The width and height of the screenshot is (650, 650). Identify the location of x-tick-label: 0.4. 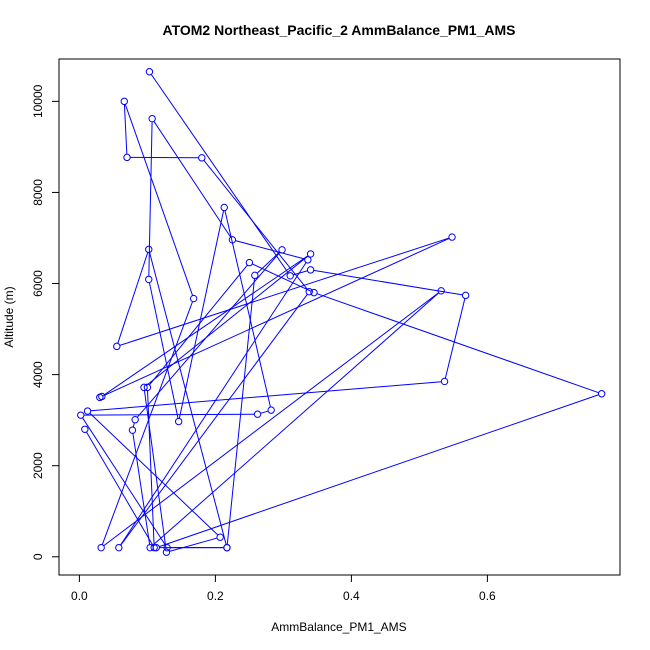
(351, 596).